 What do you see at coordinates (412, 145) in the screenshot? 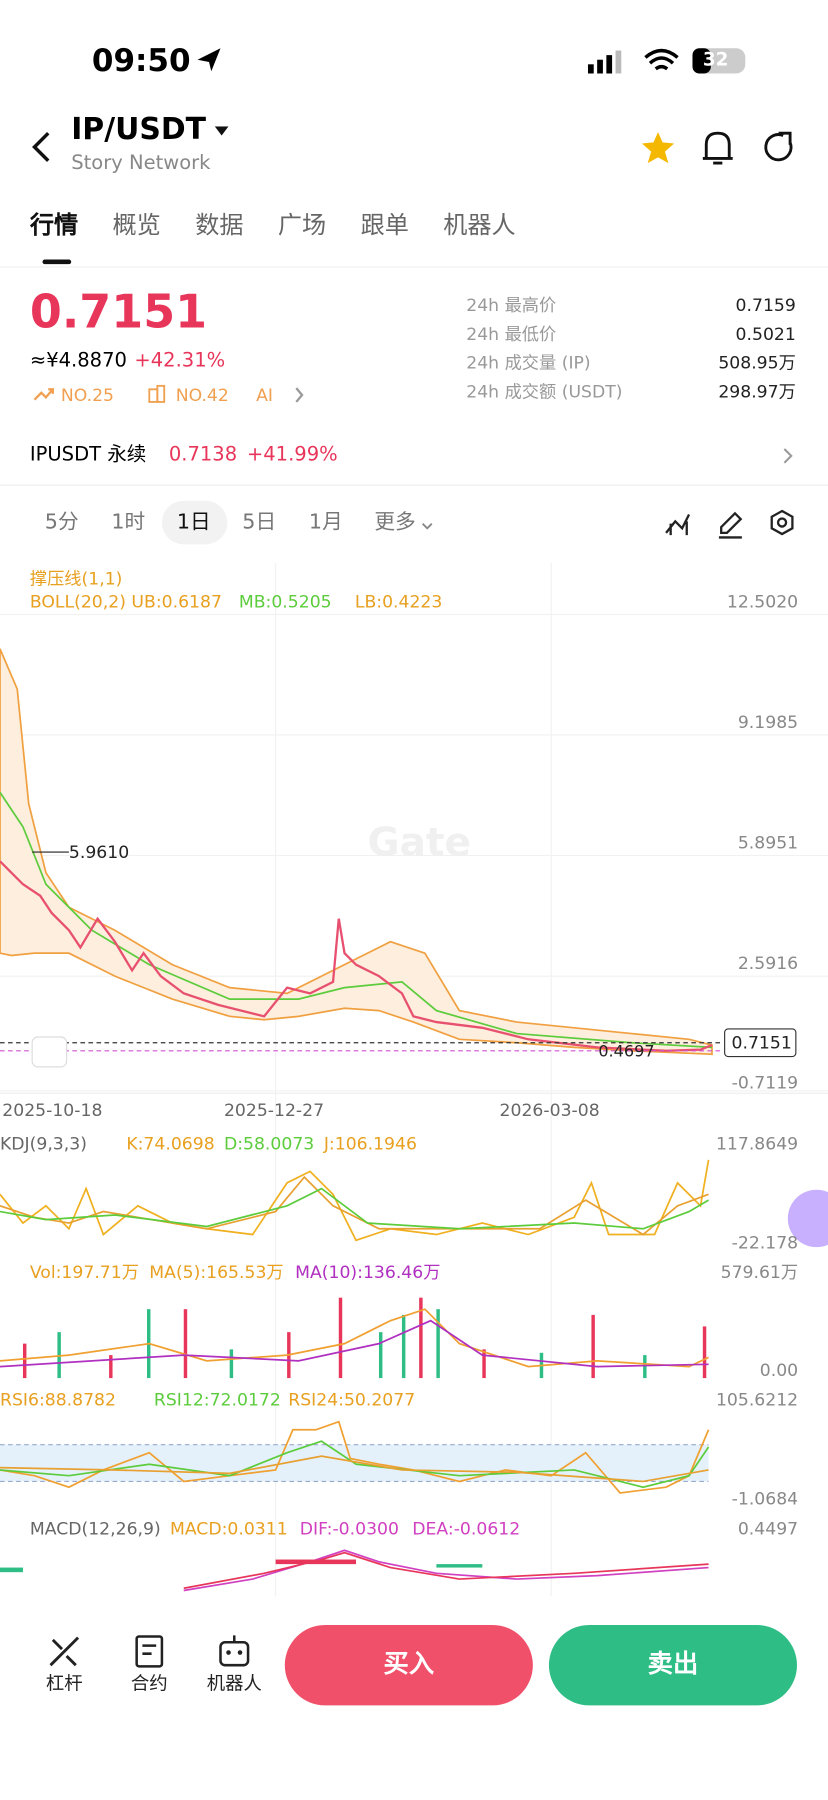
I see `header-icons` at bounding box center [412, 145].